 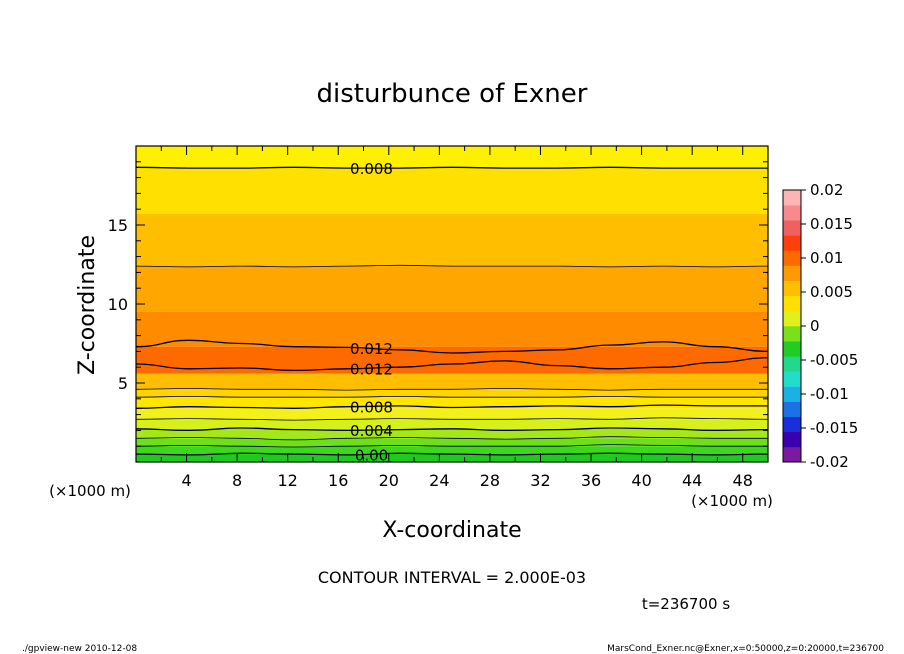 I want to click on colorbar-tick-label: -0.015, so click(x=834, y=428).